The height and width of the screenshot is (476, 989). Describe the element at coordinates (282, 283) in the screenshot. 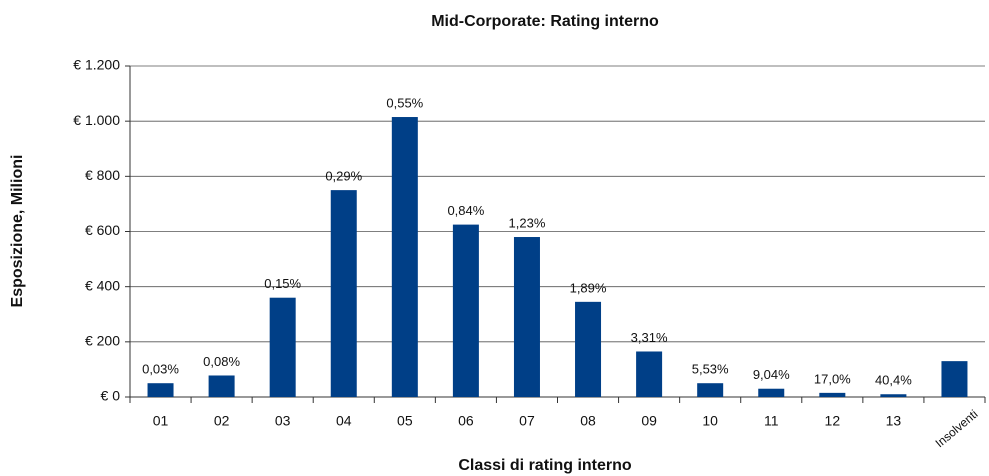

I see `bar-annotation: 0,15%` at that location.